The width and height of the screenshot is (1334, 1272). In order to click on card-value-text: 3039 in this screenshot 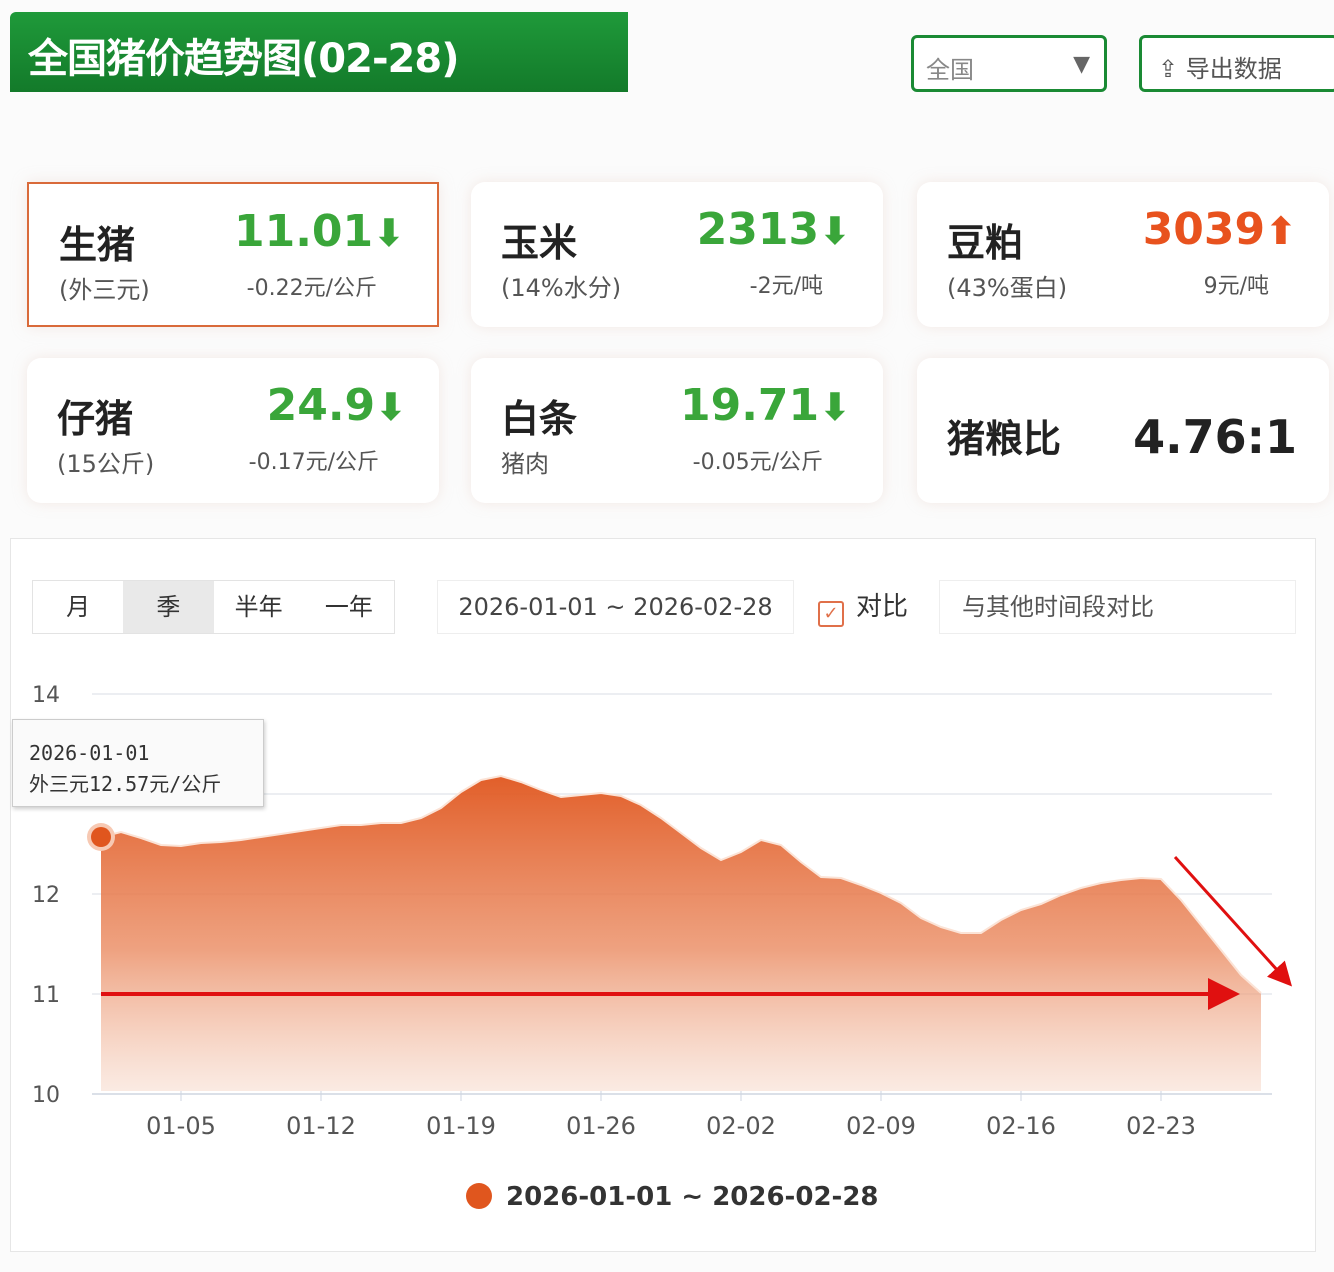, I will do `click(1204, 229)`.